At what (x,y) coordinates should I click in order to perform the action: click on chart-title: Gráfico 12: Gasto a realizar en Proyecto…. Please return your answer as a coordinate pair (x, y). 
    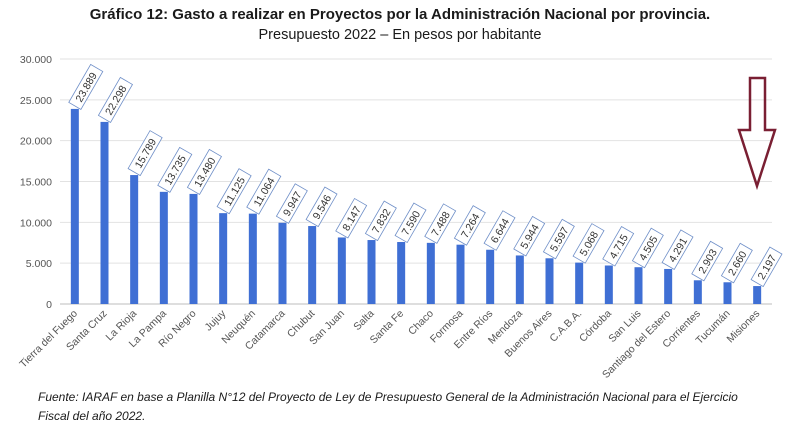
    Looking at the image, I should click on (400, 14).